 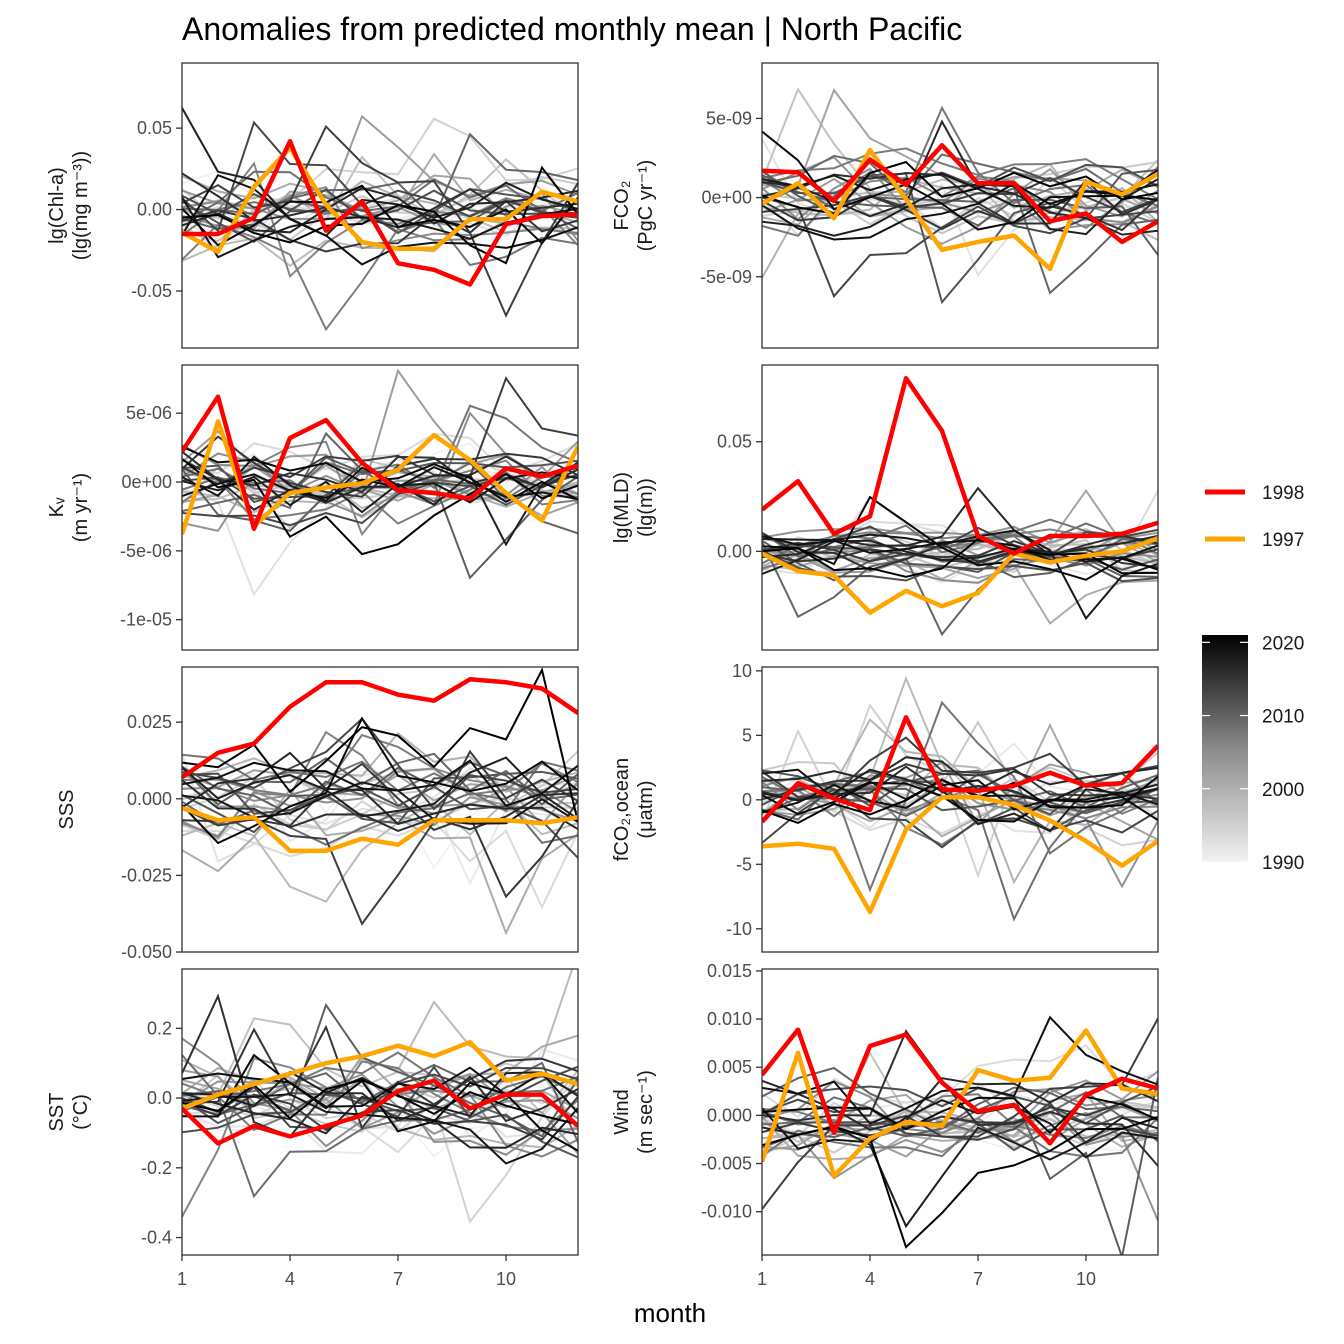 I want to click on legend-label-1998: 1998, so click(x=1283, y=493).